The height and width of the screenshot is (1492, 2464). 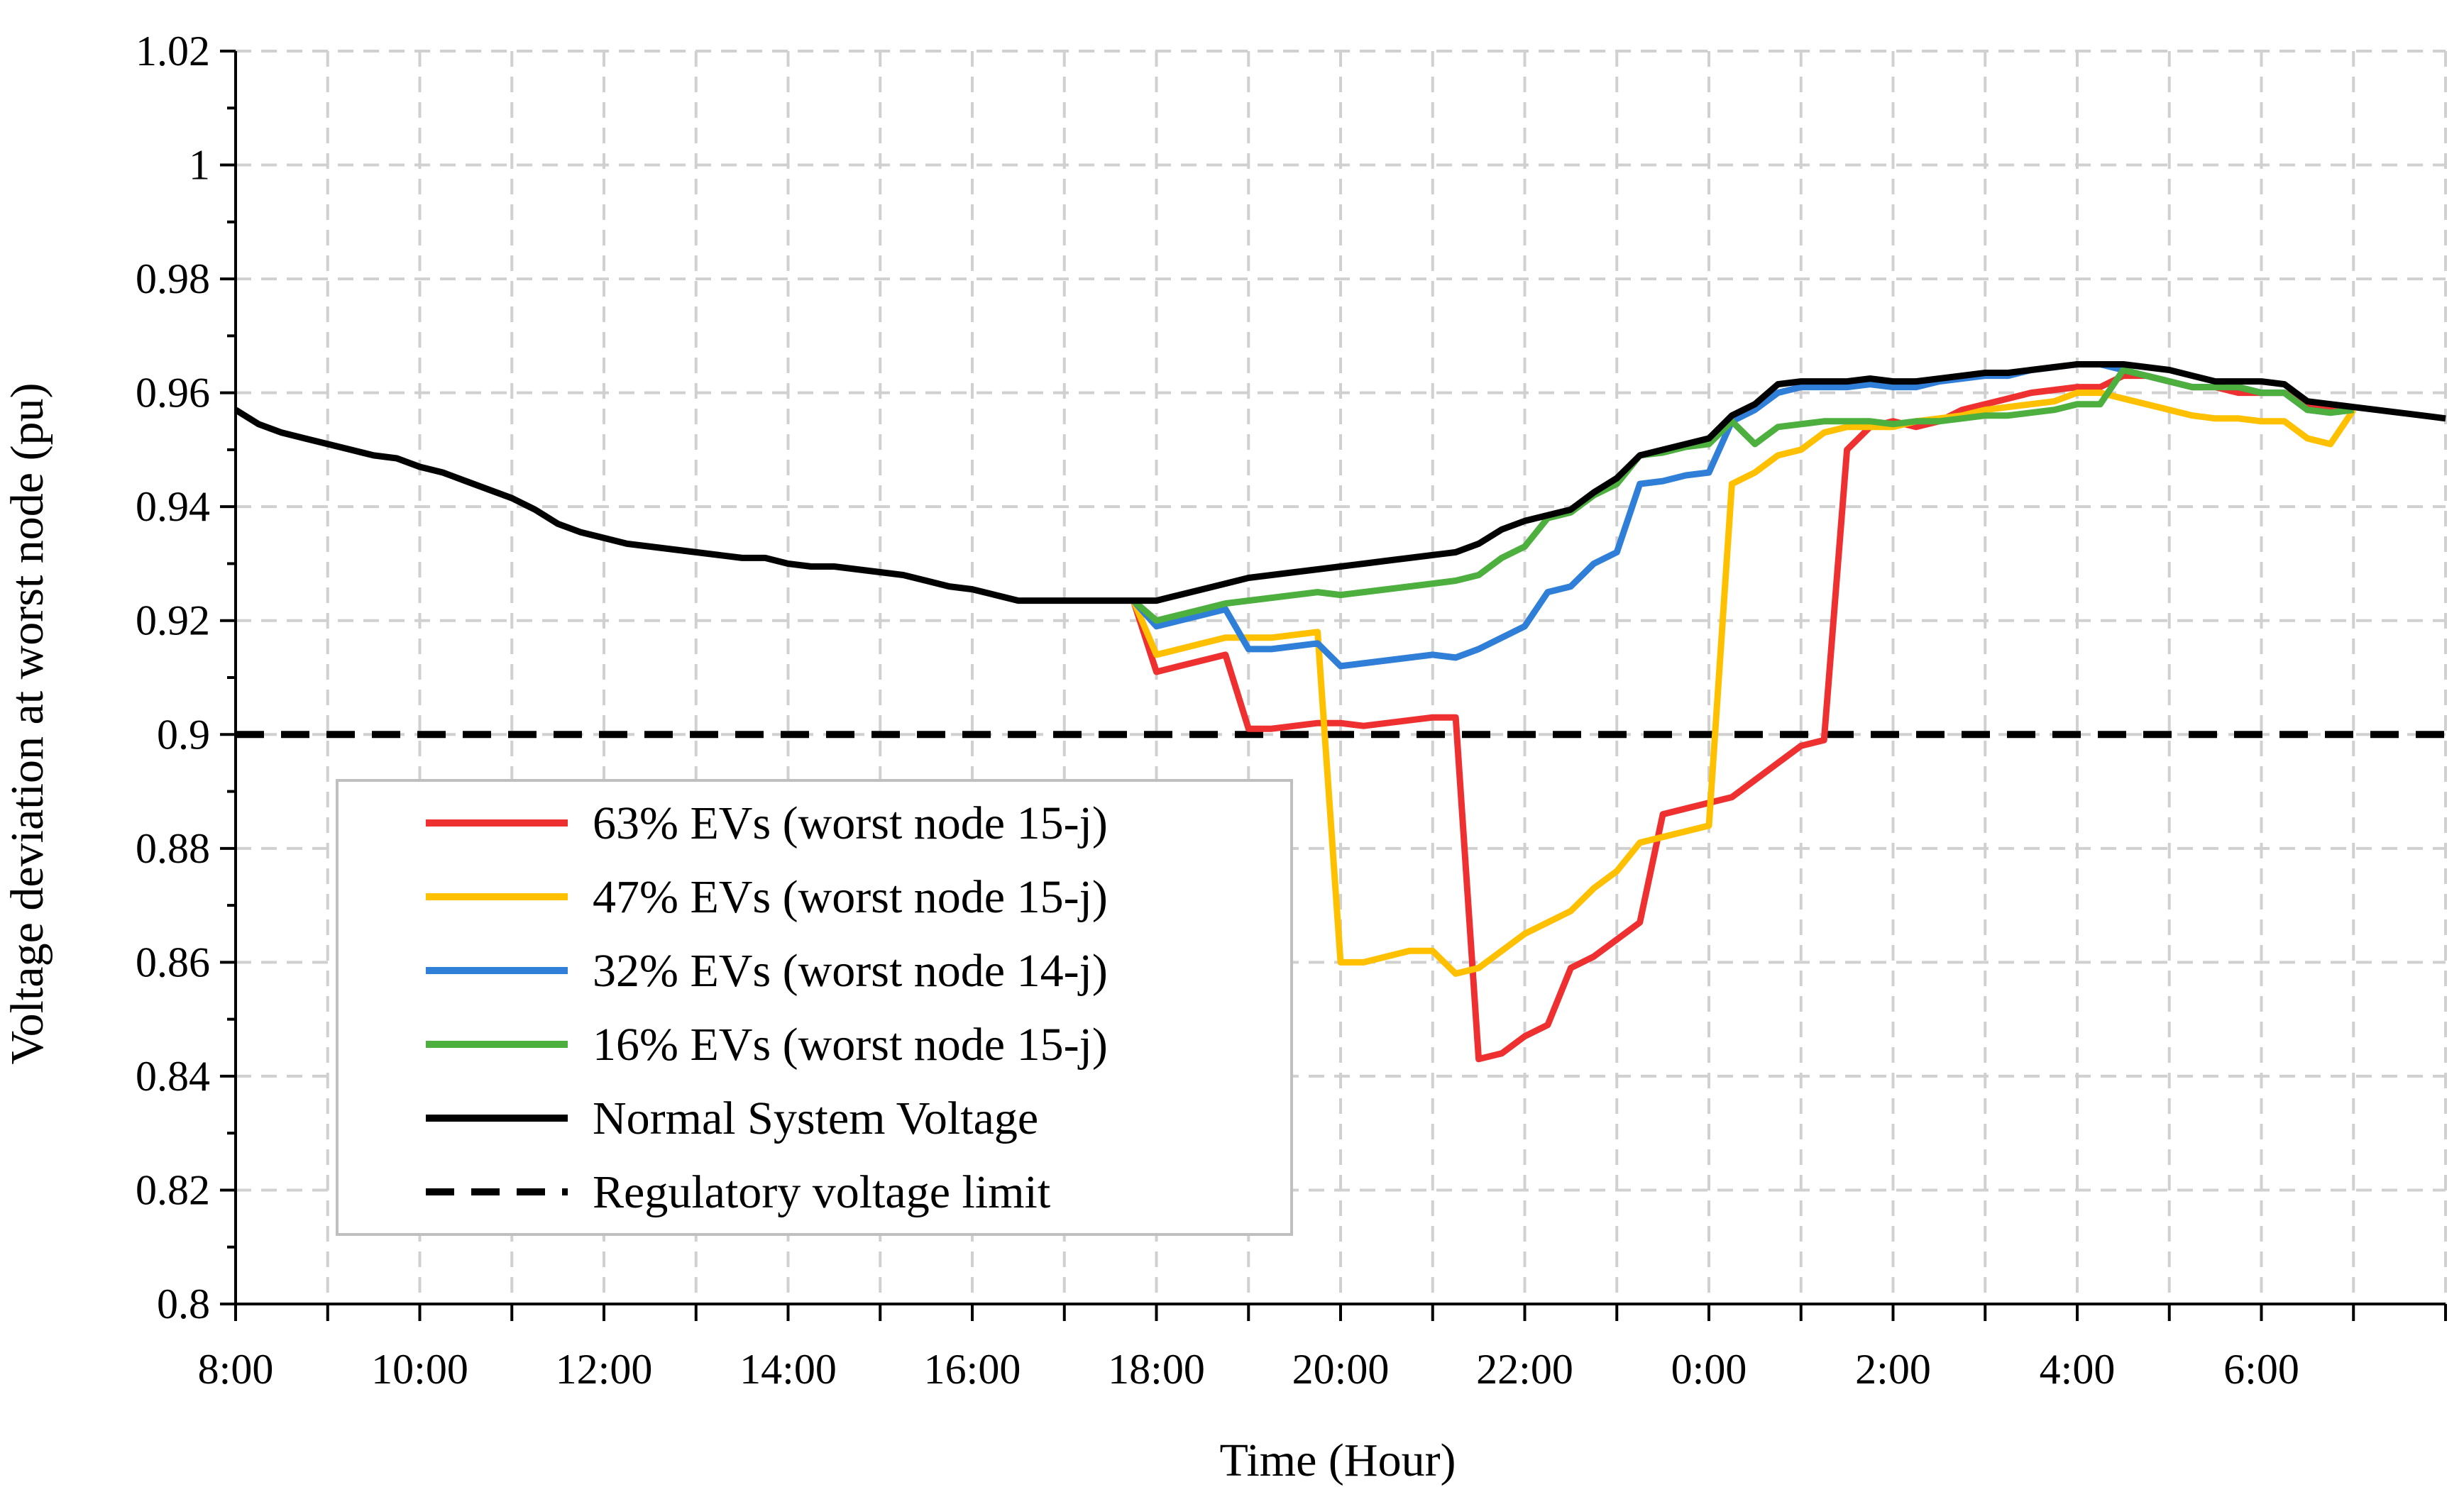 I want to click on x-axis-title: Time (Hour), so click(x=1338, y=1460).